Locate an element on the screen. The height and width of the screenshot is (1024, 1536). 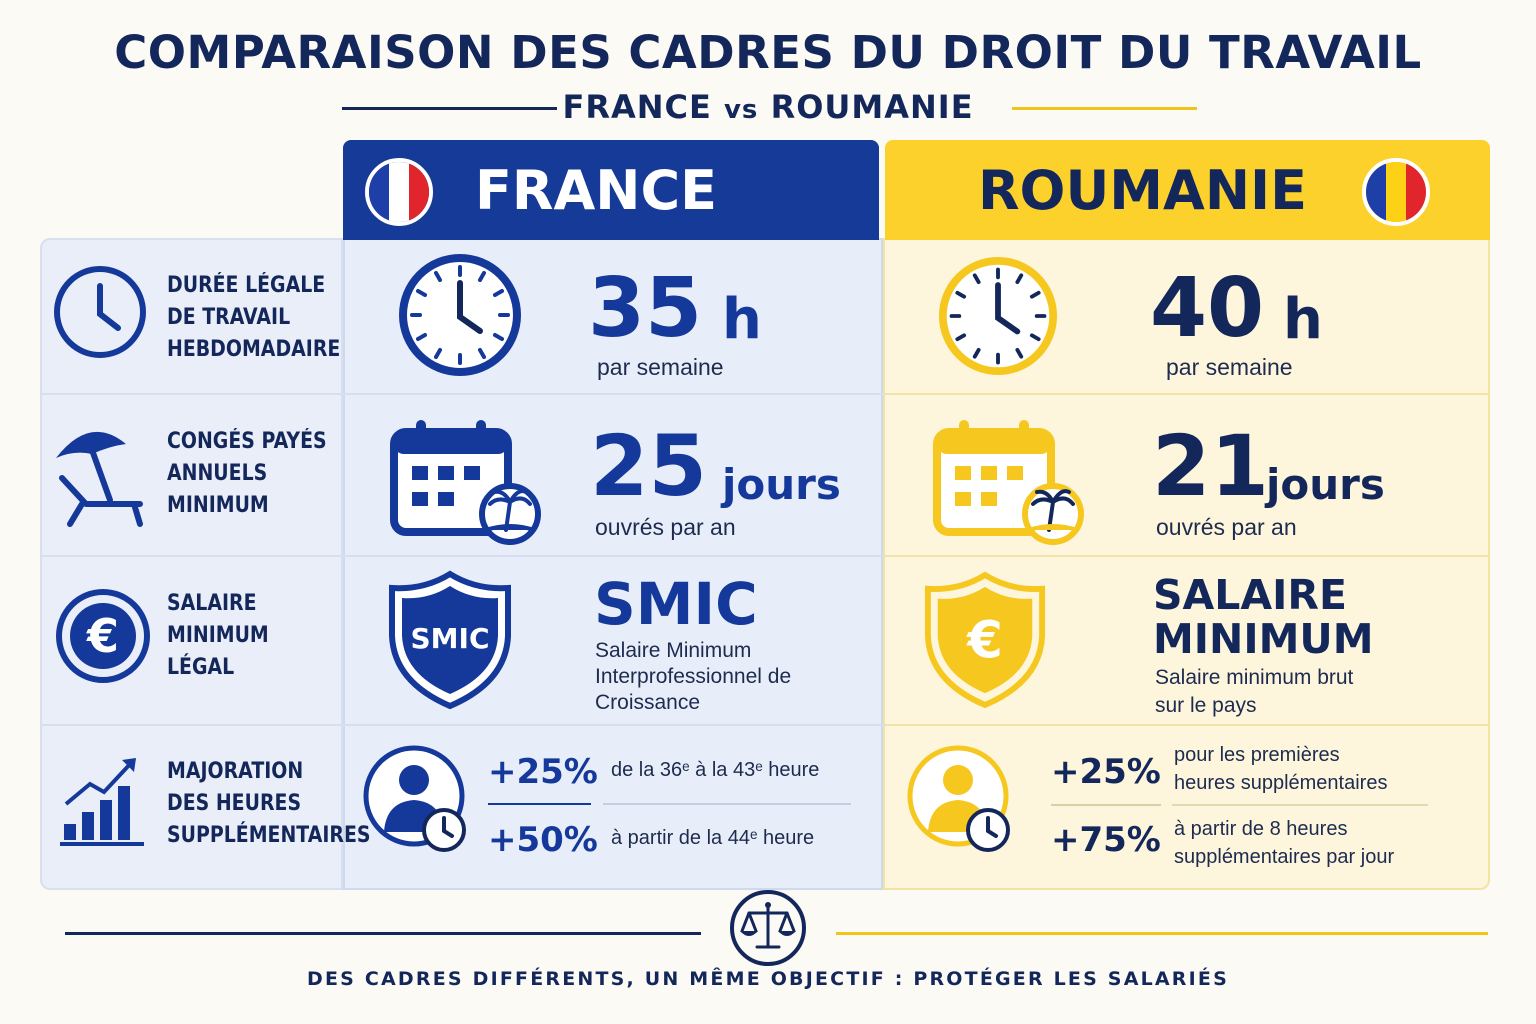
scales-of-justice-icon is located at coordinates (768, 928).